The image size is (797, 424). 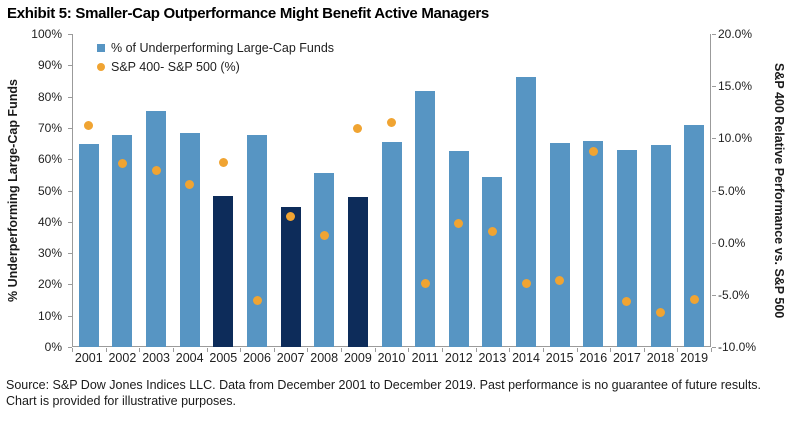 I want to click on bar-2003, so click(x=156, y=229).